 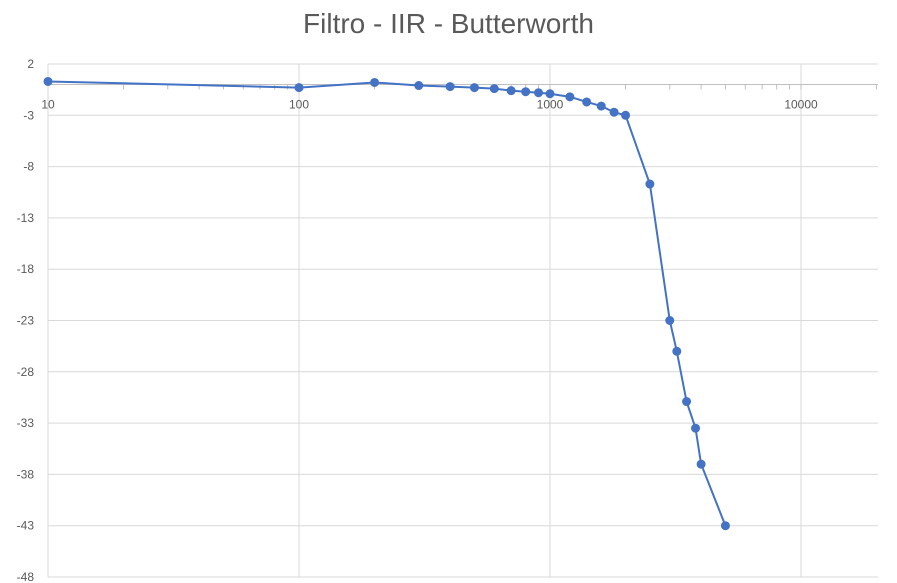 What do you see at coordinates (26, 526) in the screenshot?
I see `y-tick-label: -43` at bounding box center [26, 526].